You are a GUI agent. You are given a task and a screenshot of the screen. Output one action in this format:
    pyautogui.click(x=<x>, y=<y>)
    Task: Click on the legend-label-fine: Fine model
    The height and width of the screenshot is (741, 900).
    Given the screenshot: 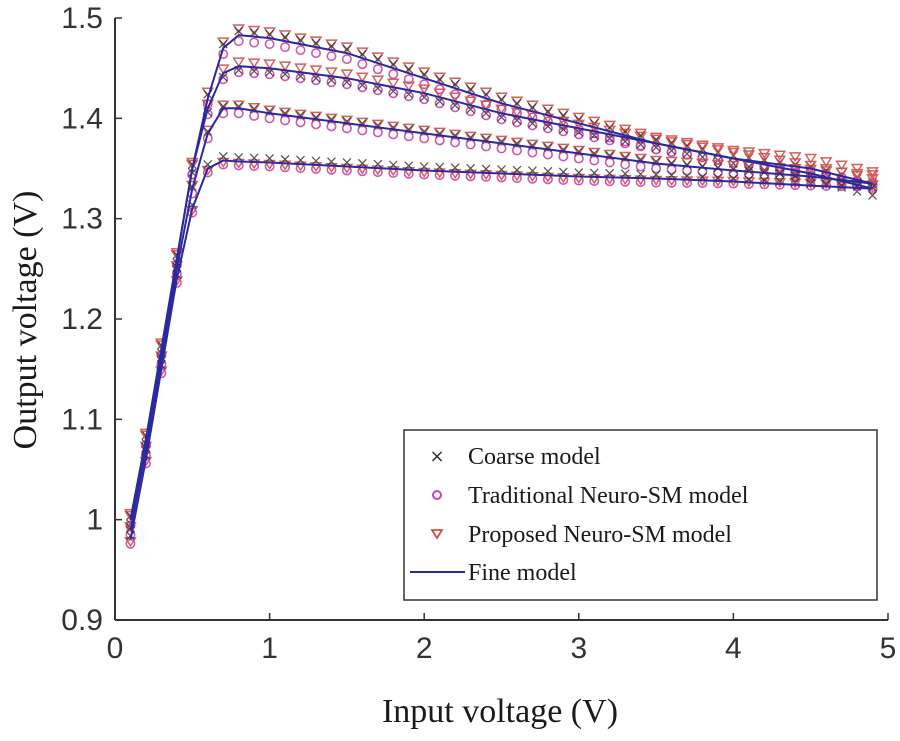 What is the action you would take?
    pyautogui.click(x=522, y=573)
    